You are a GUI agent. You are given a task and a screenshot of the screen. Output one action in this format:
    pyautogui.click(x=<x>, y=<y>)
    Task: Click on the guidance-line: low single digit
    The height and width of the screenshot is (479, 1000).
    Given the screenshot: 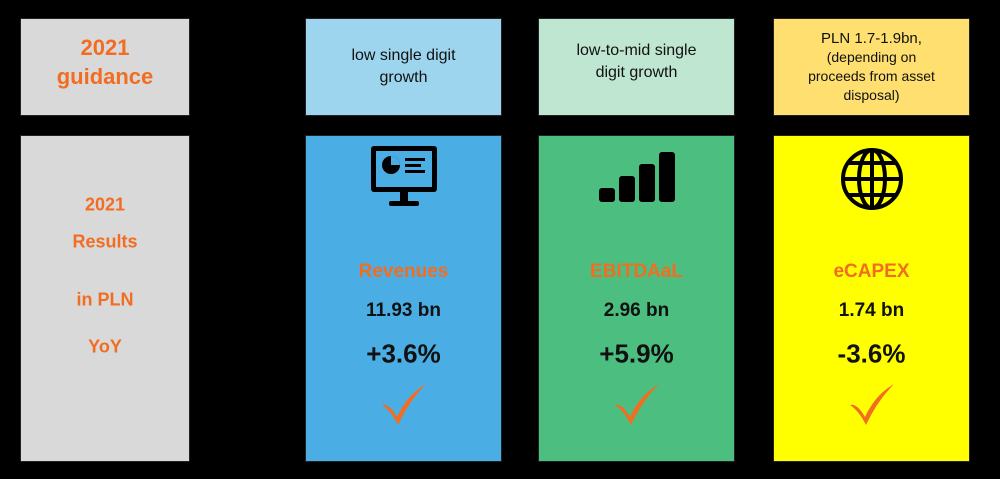 What is the action you would take?
    pyautogui.click(x=403, y=55)
    